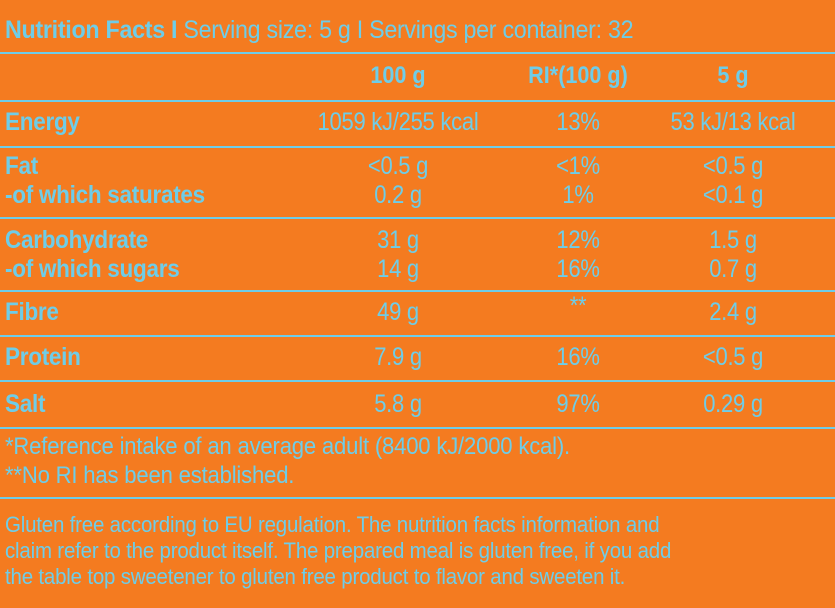  What do you see at coordinates (733, 240) in the screenshot?
I see `cell-carbohydrate-serving: 1.5 g` at bounding box center [733, 240].